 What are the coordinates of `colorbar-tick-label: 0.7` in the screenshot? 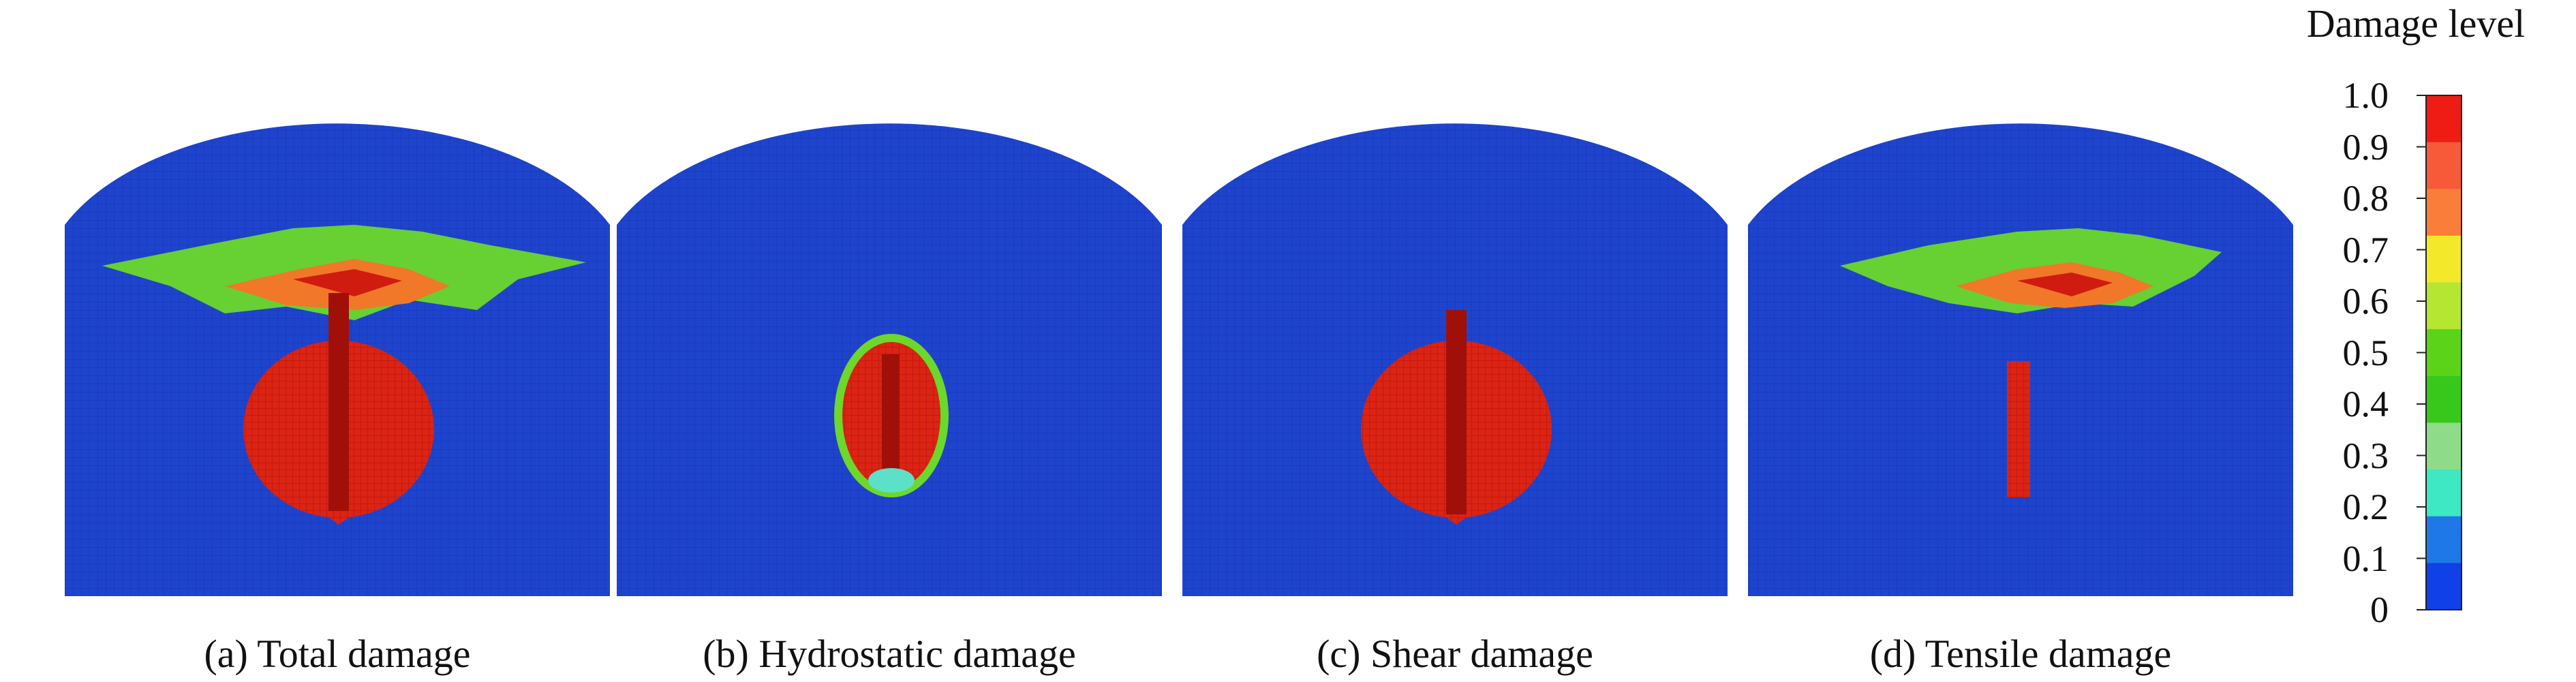 It's located at (2365, 249).